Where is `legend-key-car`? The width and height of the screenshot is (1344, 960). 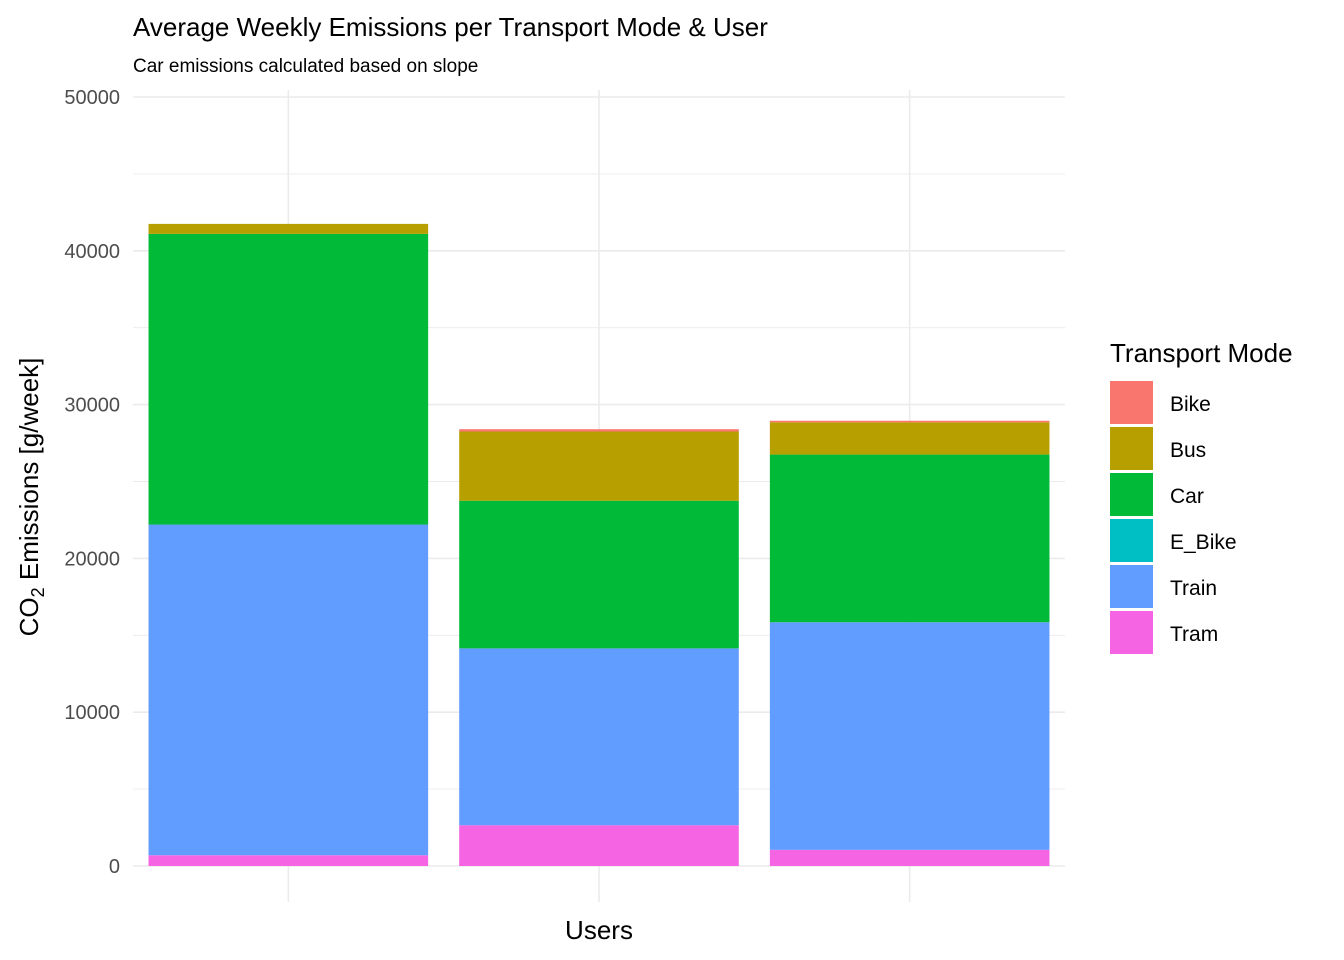
legend-key-car is located at coordinates (1131, 494).